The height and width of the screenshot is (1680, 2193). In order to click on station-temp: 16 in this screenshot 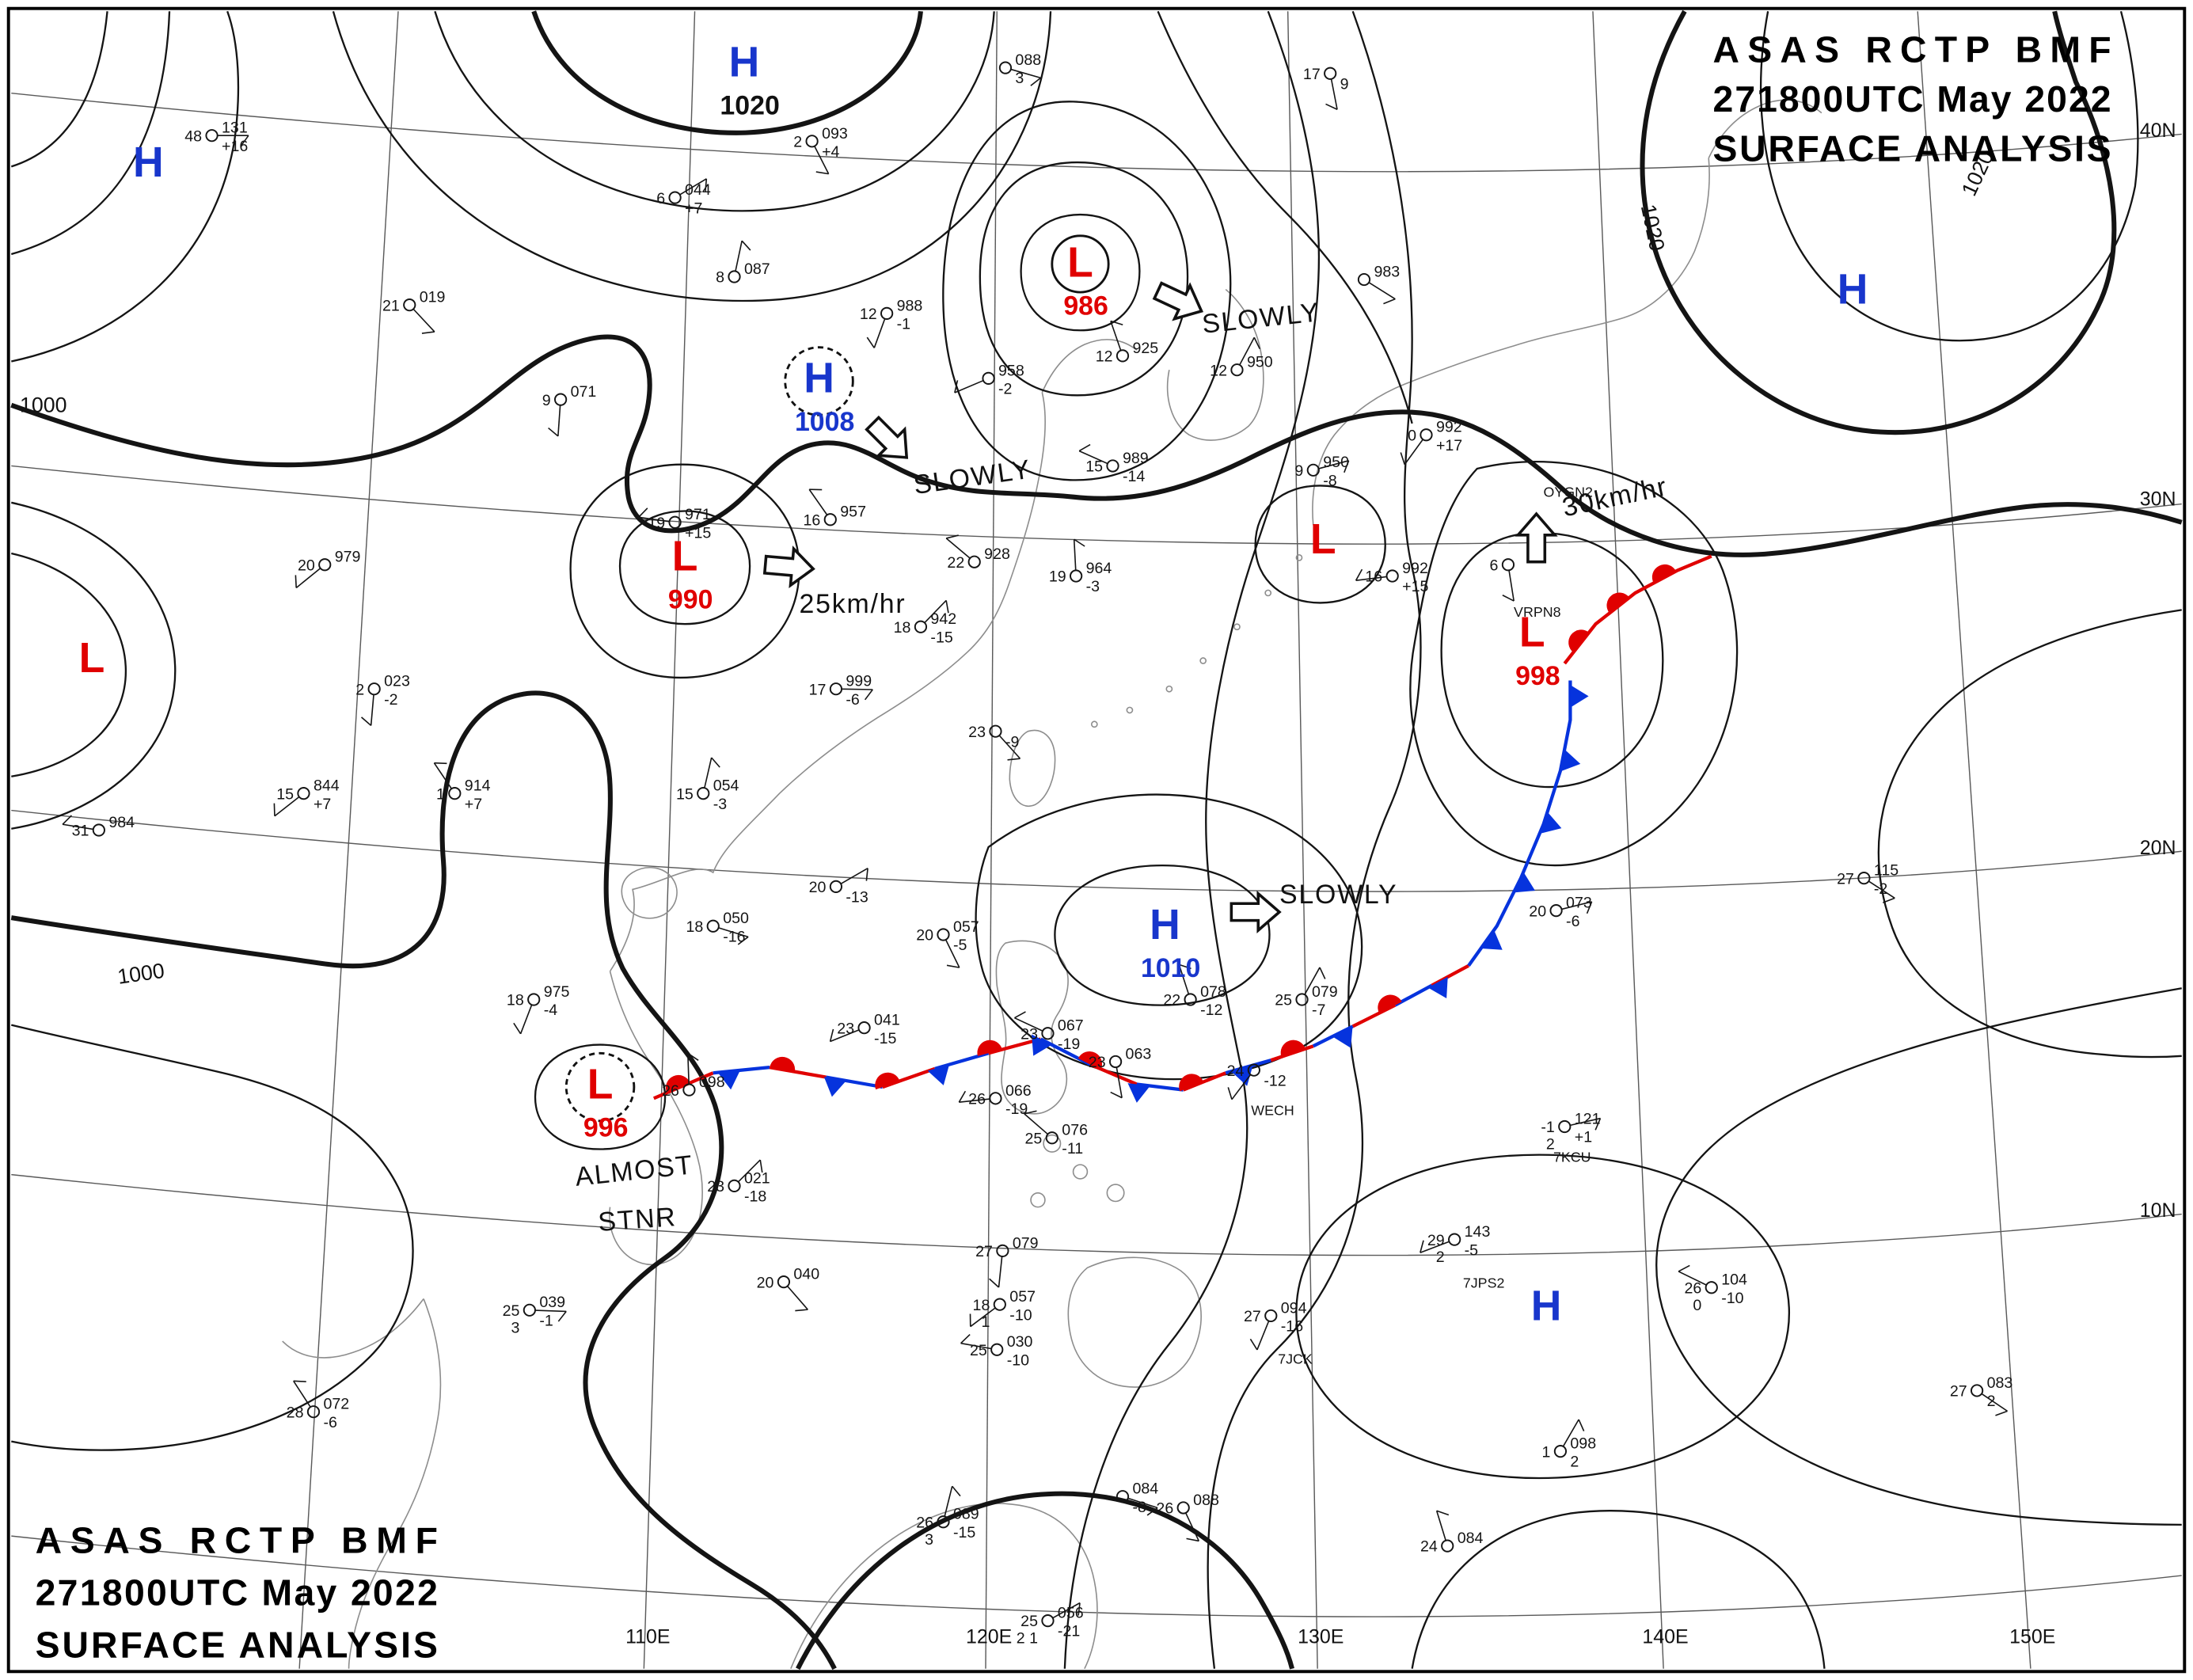, I will do `click(812, 520)`.